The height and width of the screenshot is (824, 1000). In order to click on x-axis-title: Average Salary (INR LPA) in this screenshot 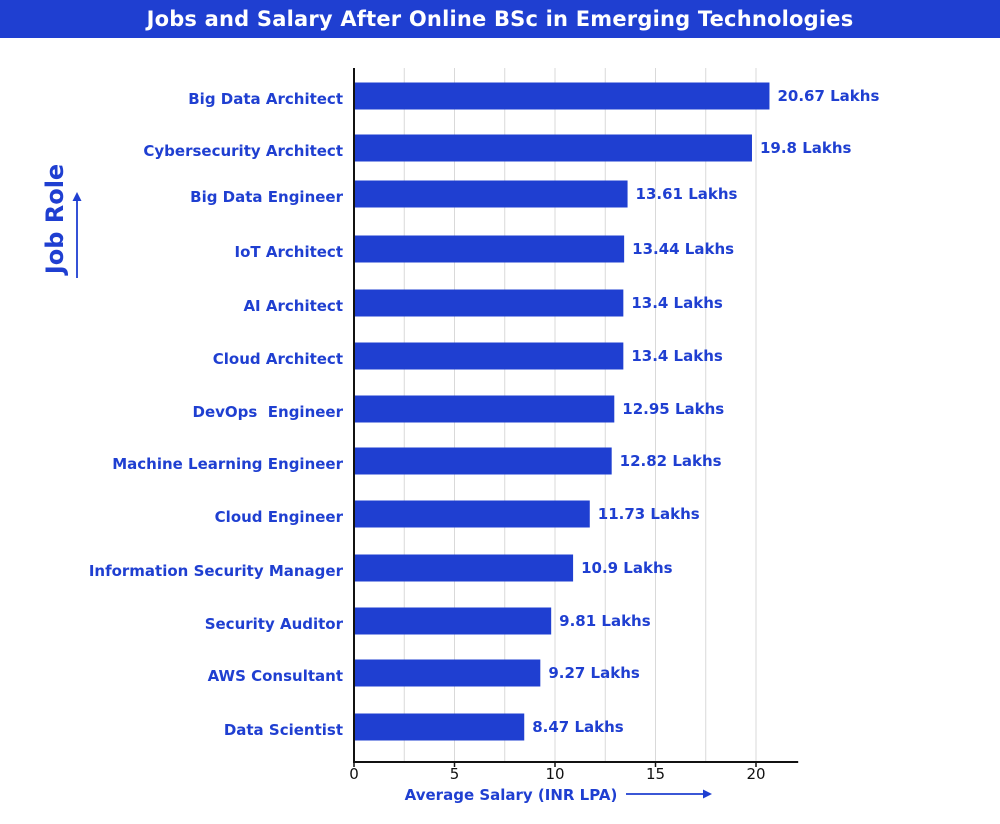, I will do `click(511, 795)`.